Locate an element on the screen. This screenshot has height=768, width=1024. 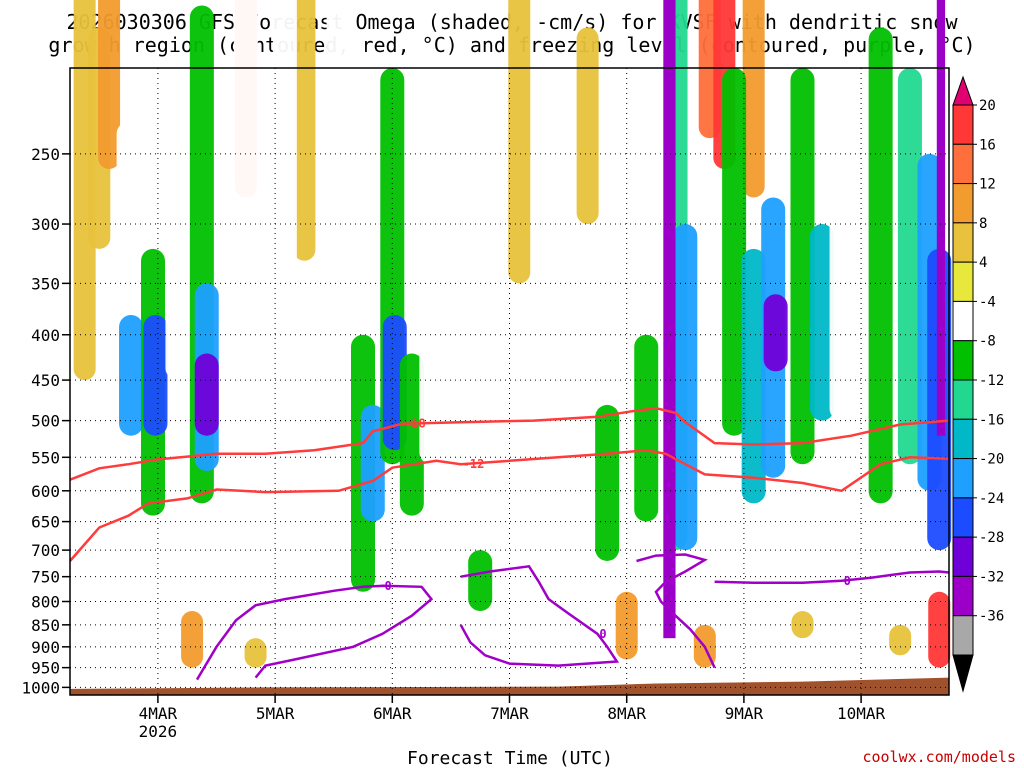
x-tick-label: 4MAR is located at coordinates (158, 713).